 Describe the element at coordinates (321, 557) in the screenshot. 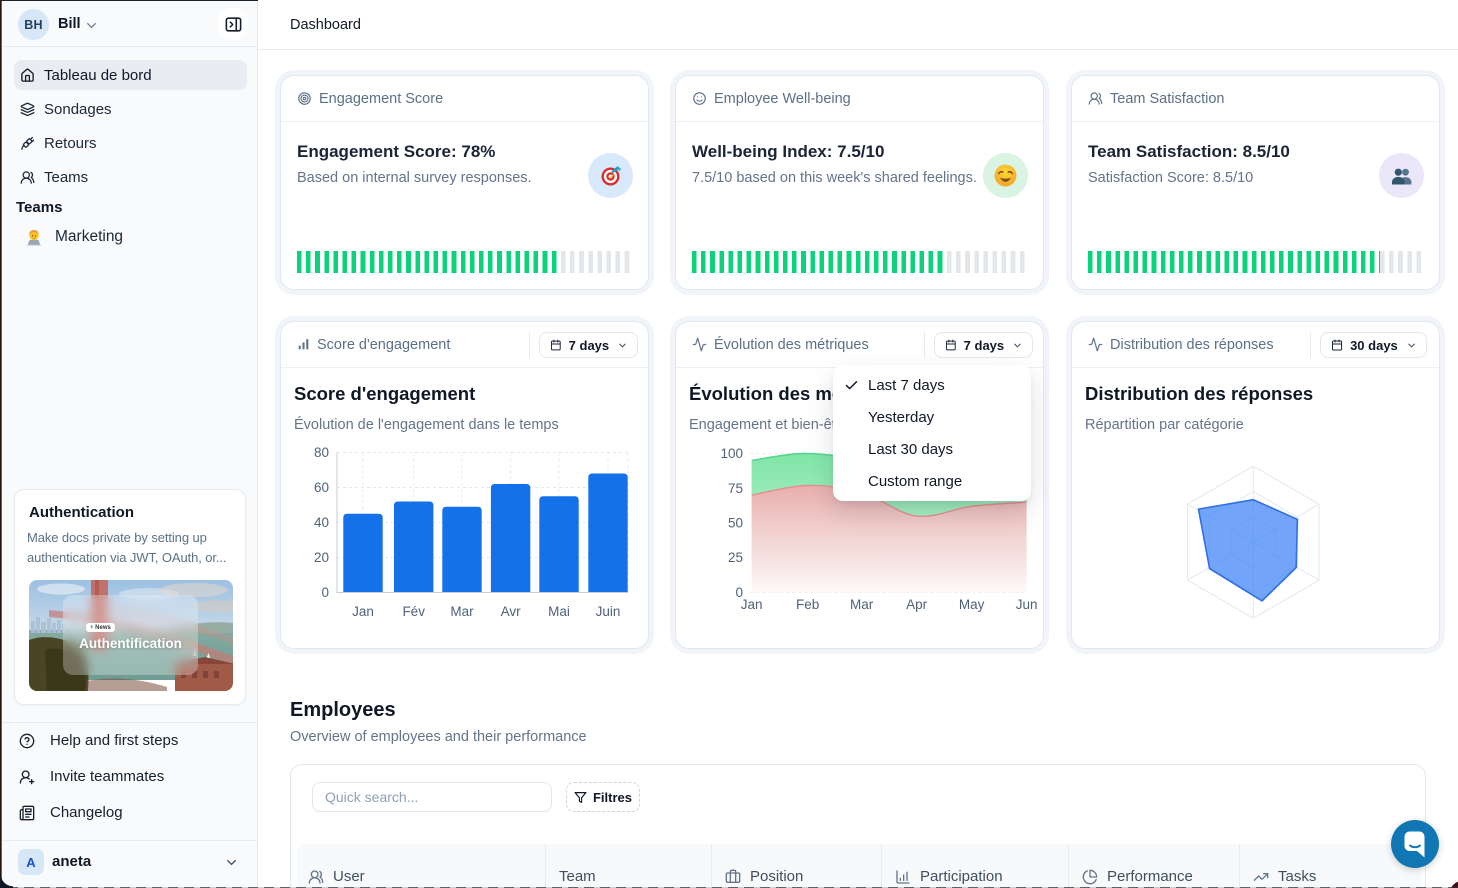

I see `svg-text: 20` at that location.